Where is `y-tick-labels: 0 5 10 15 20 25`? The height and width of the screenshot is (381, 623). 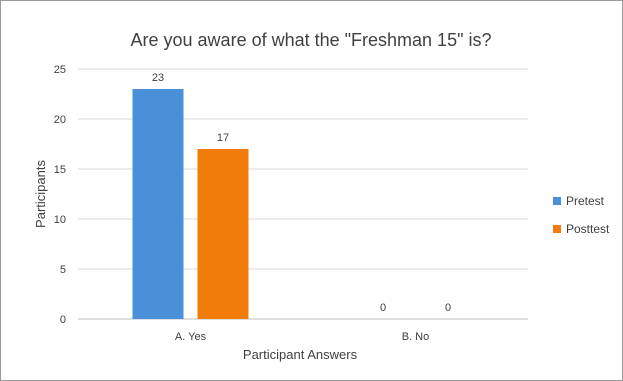 y-tick-labels: 0 5 10 15 20 25 is located at coordinates (60, 195).